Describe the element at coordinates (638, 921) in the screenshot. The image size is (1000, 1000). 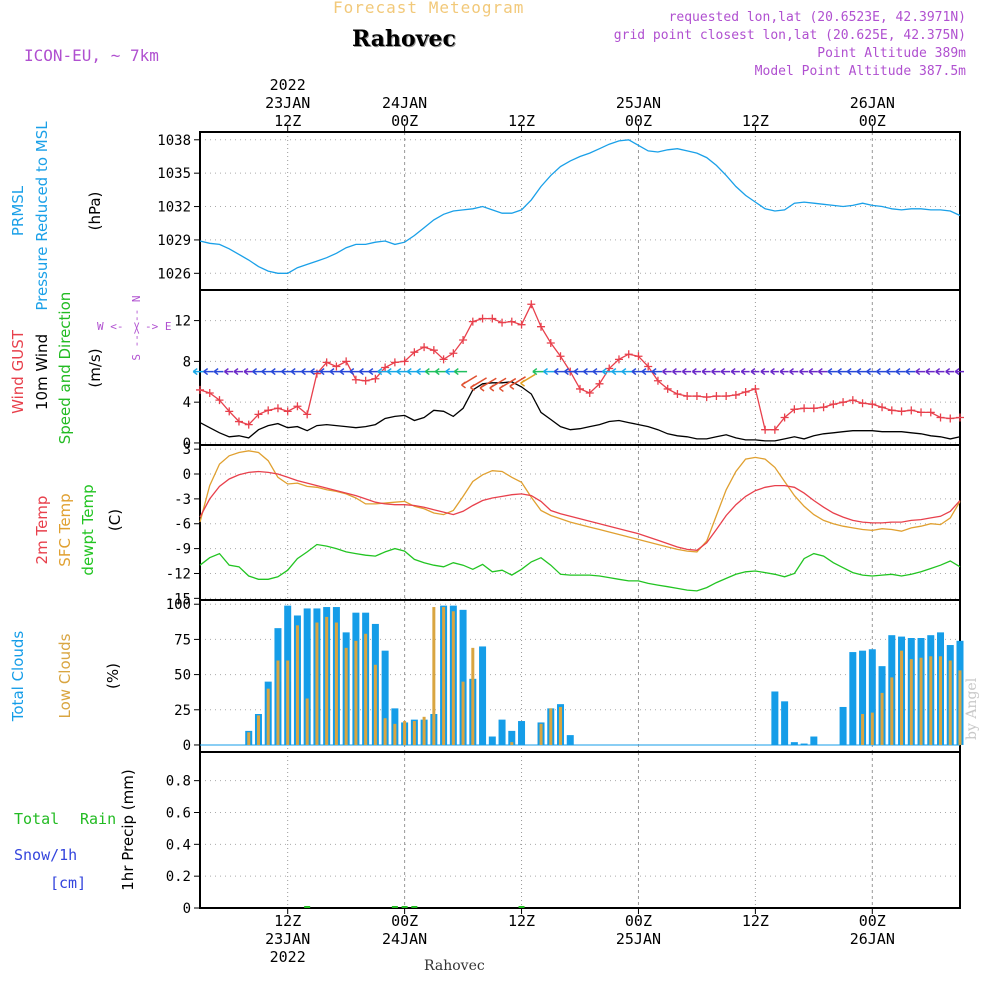
I see `time-label-bottom: 00Z` at that location.